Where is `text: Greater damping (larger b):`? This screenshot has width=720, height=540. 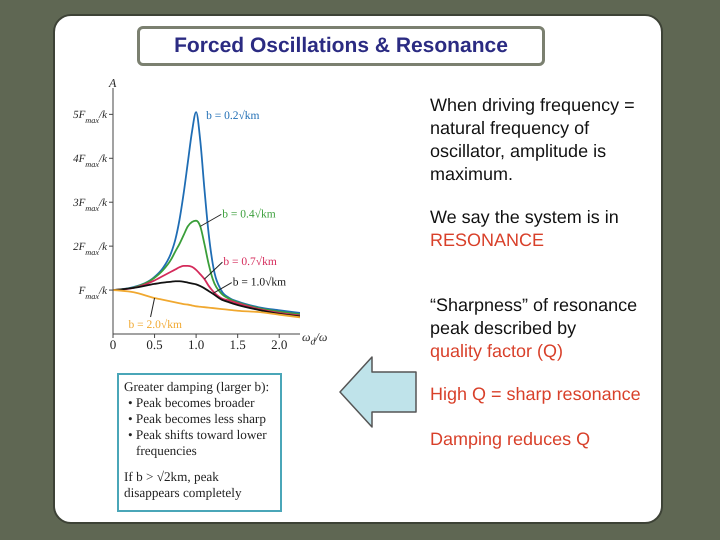 text: Greater damping (larger b): is located at coordinates (197, 387).